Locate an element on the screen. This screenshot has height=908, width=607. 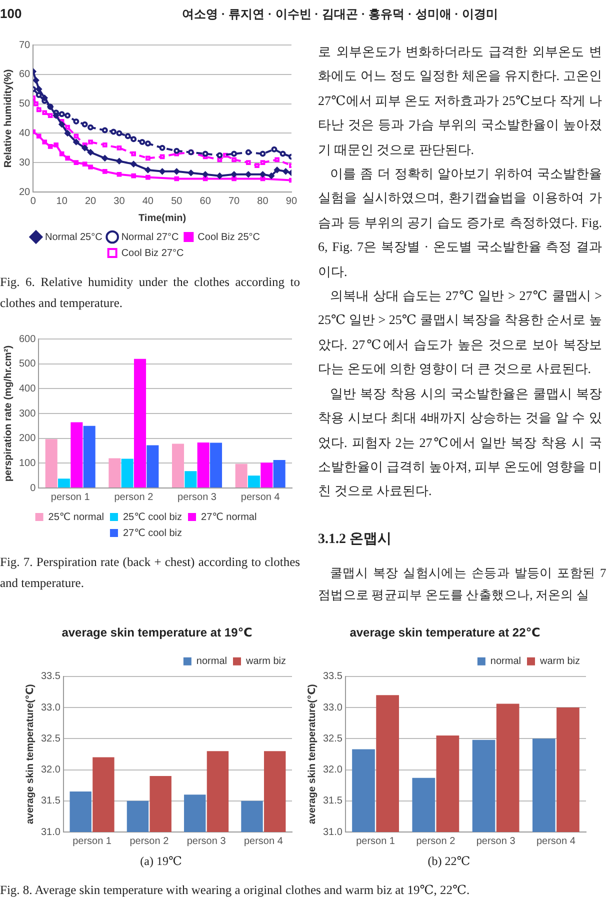
y-tick-label: 0 is located at coordinates (33, 488).